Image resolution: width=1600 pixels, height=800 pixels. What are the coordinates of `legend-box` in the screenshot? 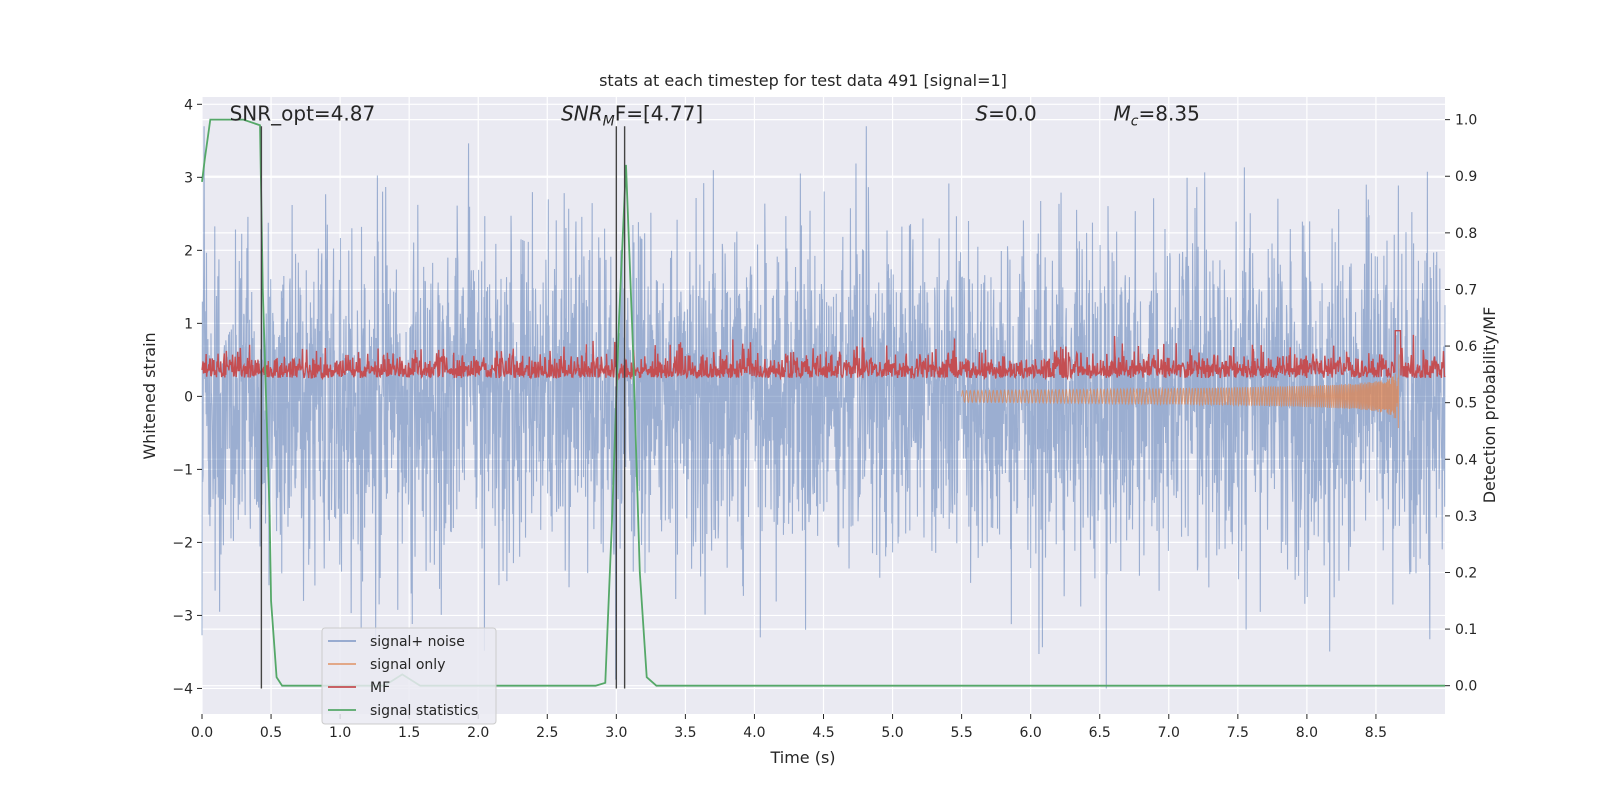 It's located at (409, 676).